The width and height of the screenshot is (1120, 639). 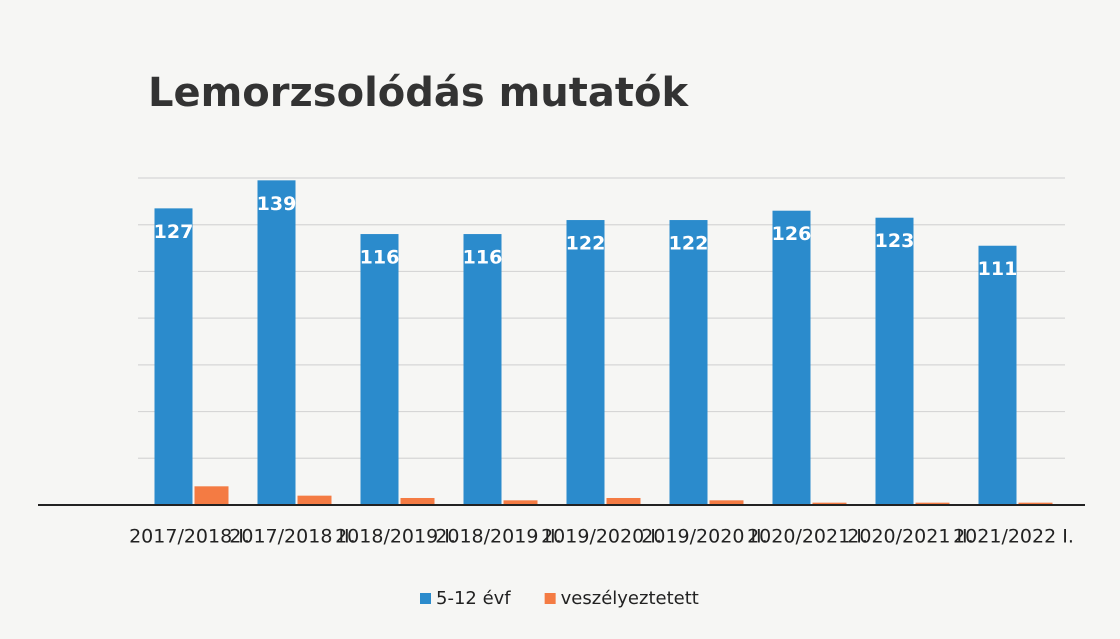 I want to click on x-tick-label: 2017/2018 II., so click(x=292, y=537).